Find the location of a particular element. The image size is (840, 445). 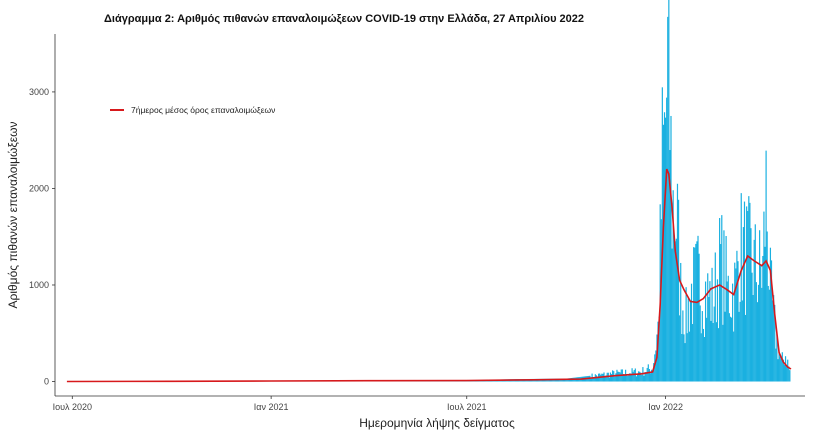

x-tick-label: Ιαν 2022 is located at coordinates (665, 407).